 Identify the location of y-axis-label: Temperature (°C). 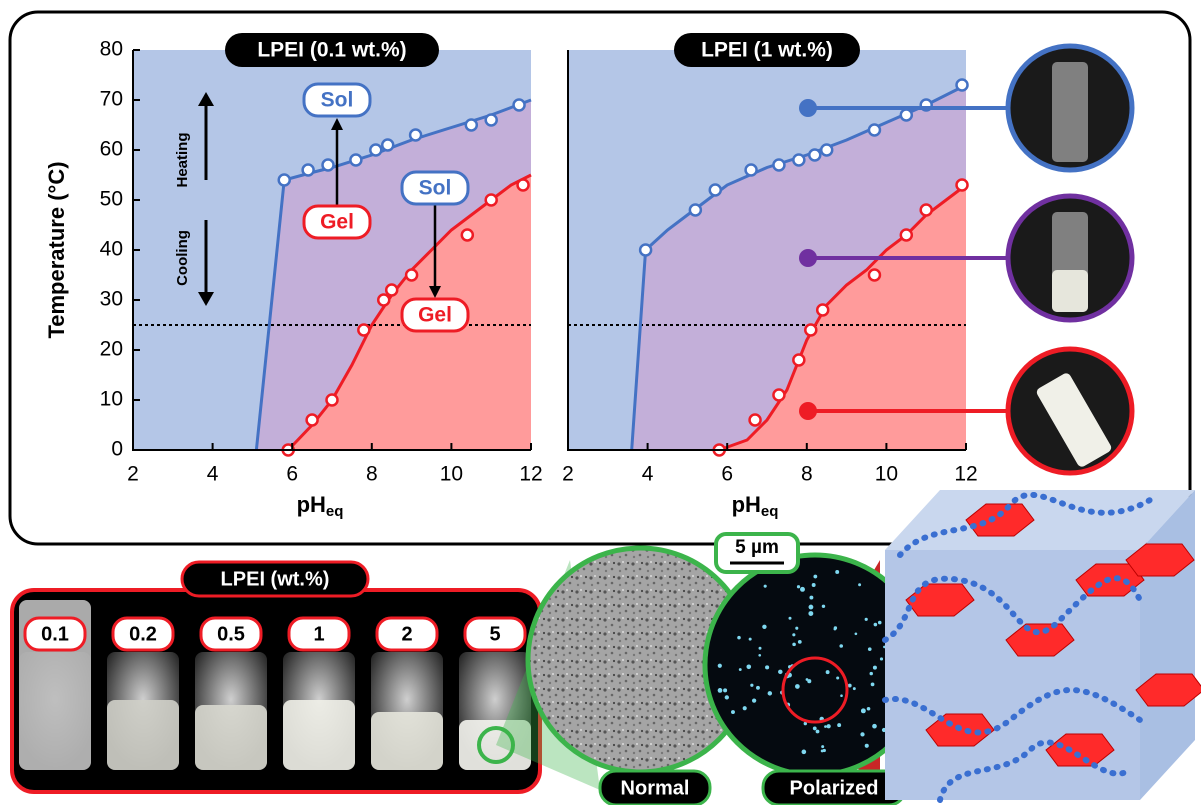
(56, 249).